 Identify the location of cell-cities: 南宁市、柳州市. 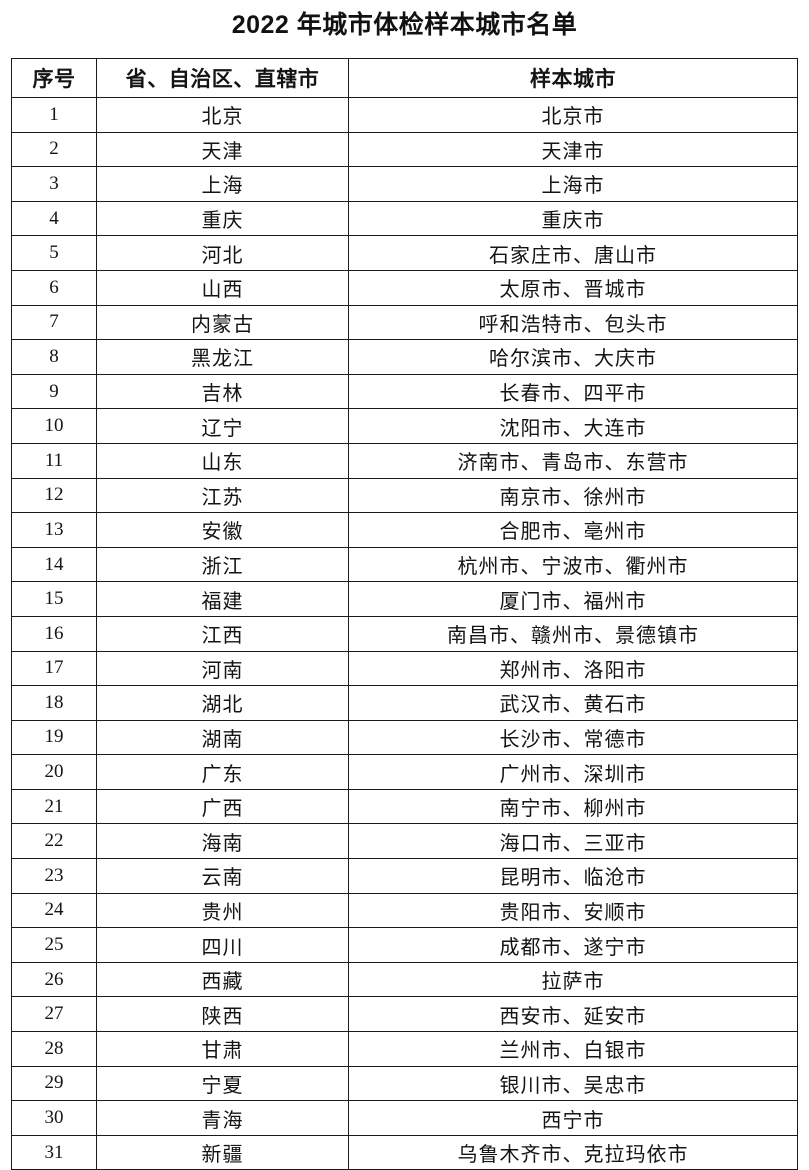
(573, 806).